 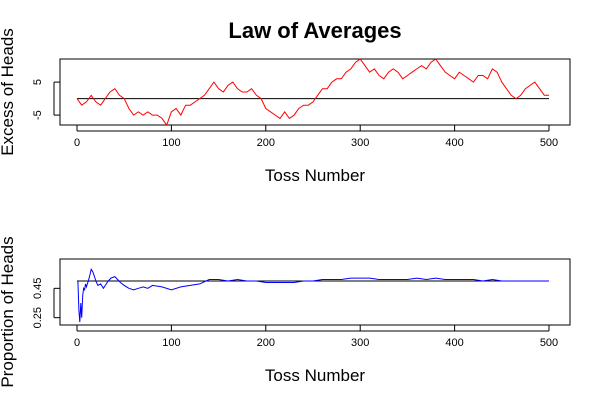 I want to click on y-axis-title: Excess of Heads, so click(x=8, y=92).